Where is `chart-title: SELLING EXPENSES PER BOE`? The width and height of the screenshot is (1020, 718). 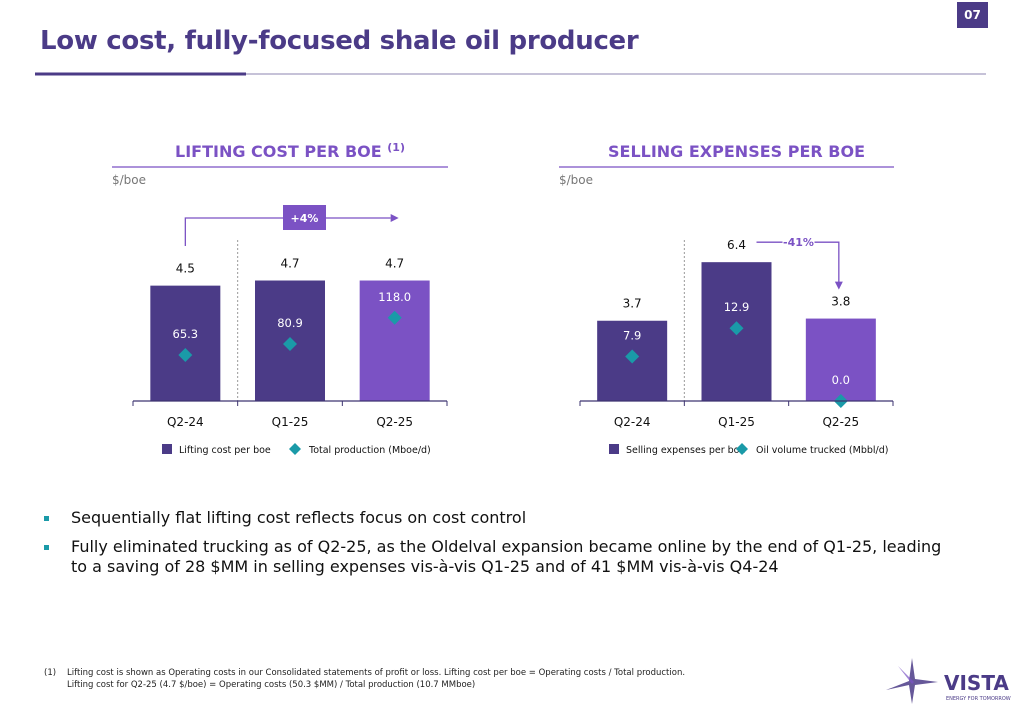 chart-title: SELLING EXPENSES PER BOE is located at coordinates (736, 151).